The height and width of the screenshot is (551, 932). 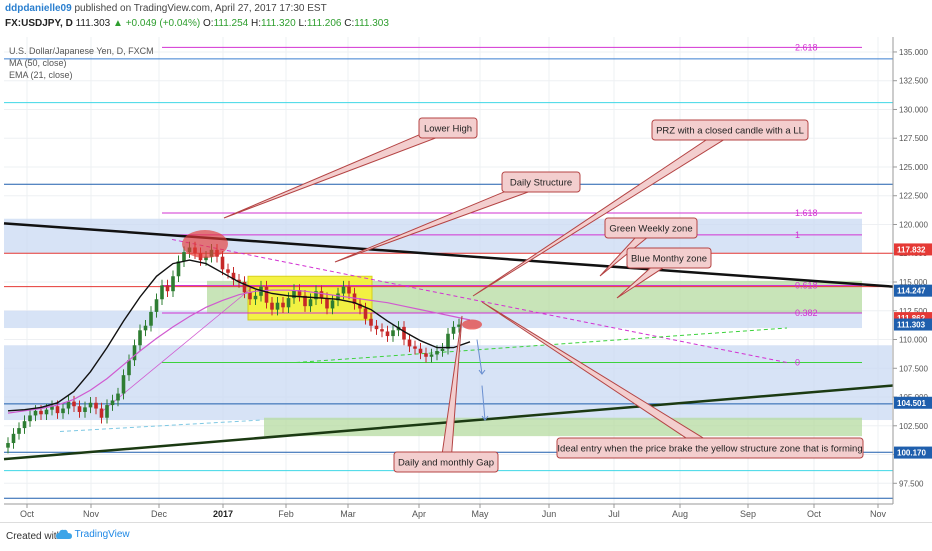 I want to click on annotation-label: Blue Monthy zone, so click(x=669, y=259).